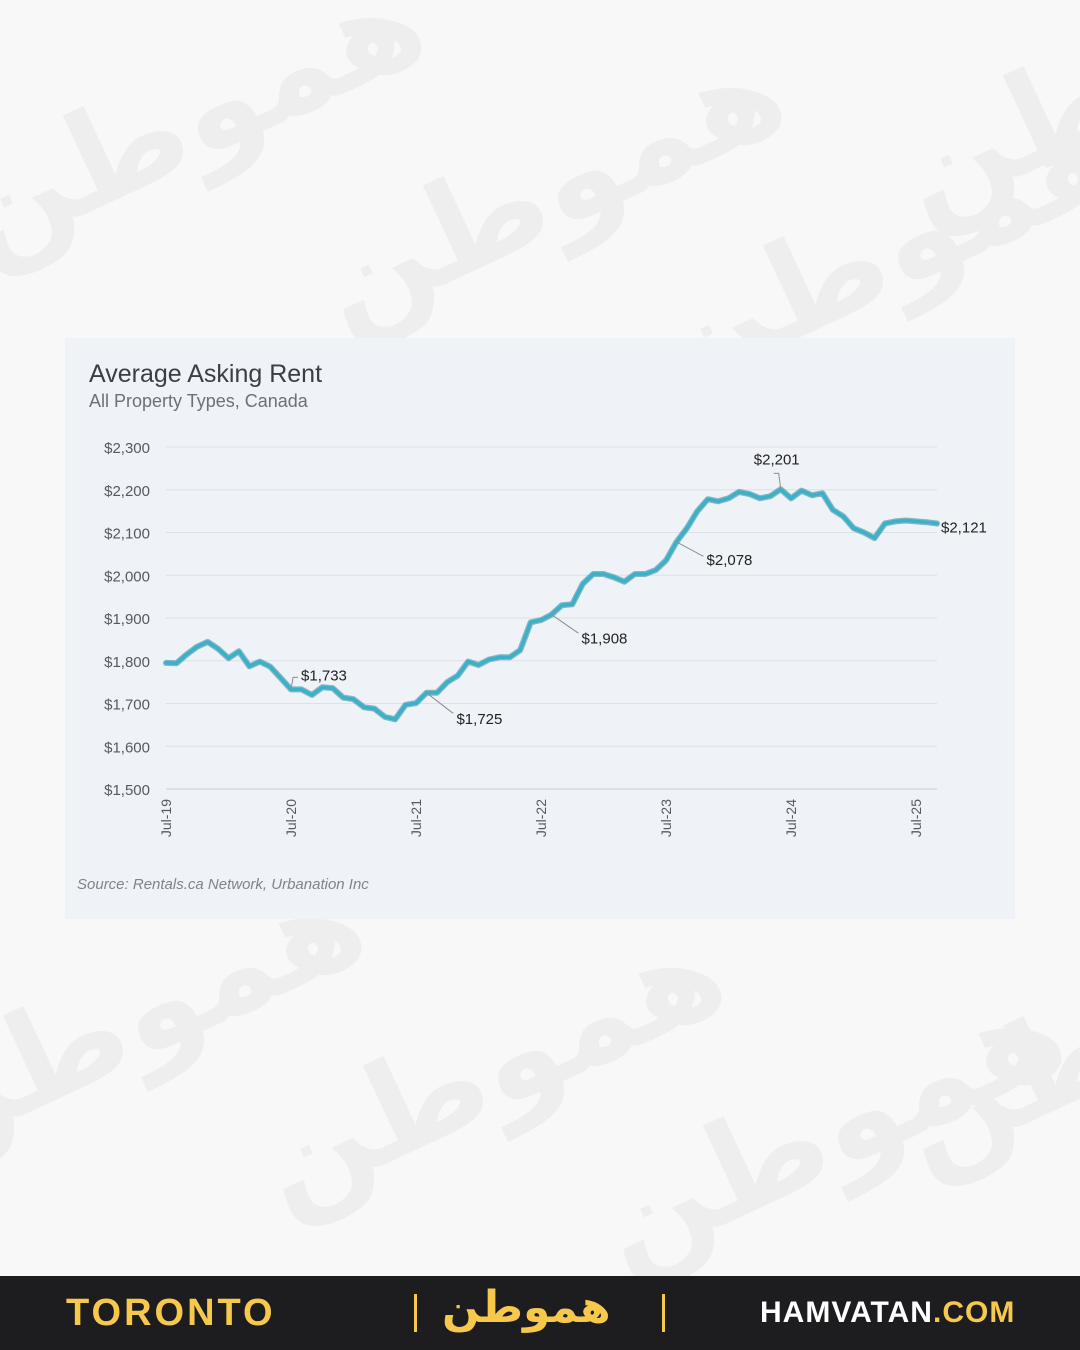 The height and width of the screenshot is (1350, 1080). What do you see at coordinates (416, 818) in the screenshot?
I see `x-tick-label: Jul-21` at bounding box center [416, 818].